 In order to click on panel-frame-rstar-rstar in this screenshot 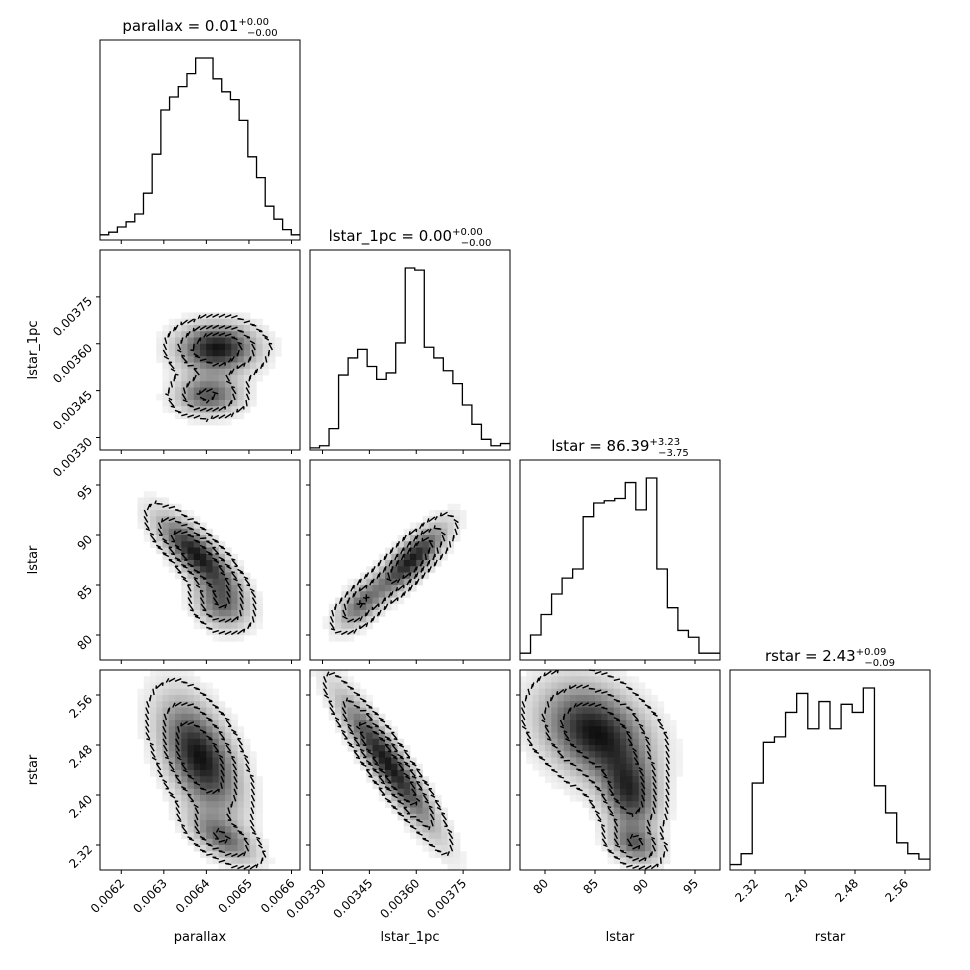, I will do `click(830, 770)`.